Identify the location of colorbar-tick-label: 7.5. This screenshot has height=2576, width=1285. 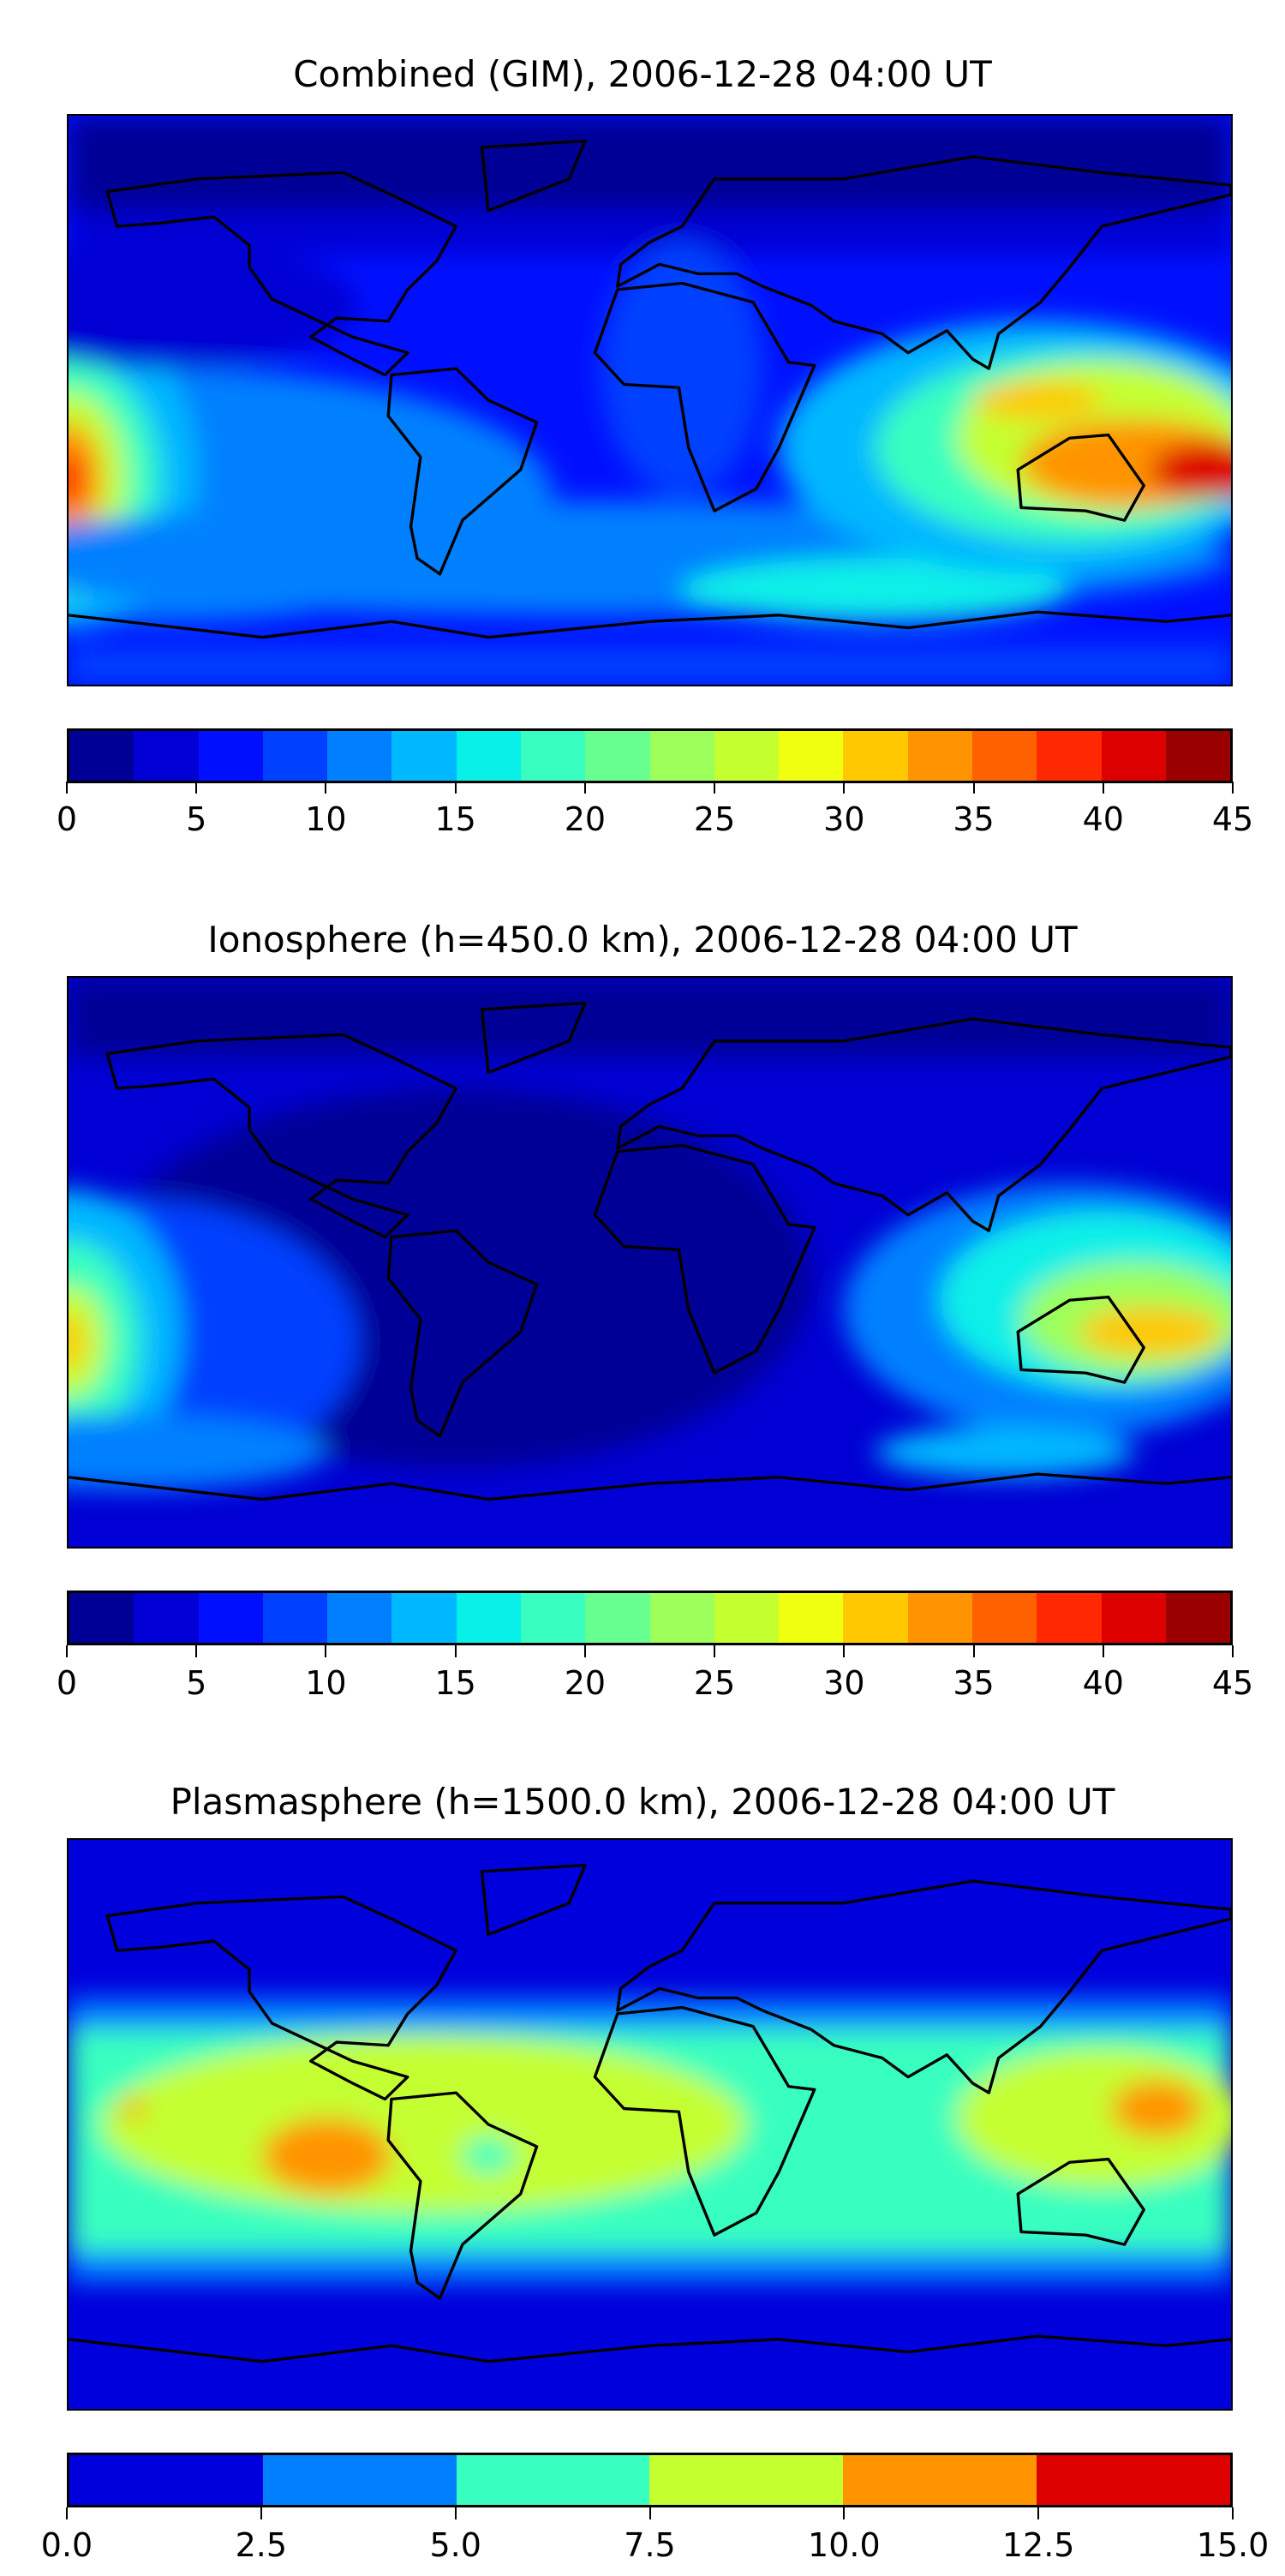
(650, 2545).